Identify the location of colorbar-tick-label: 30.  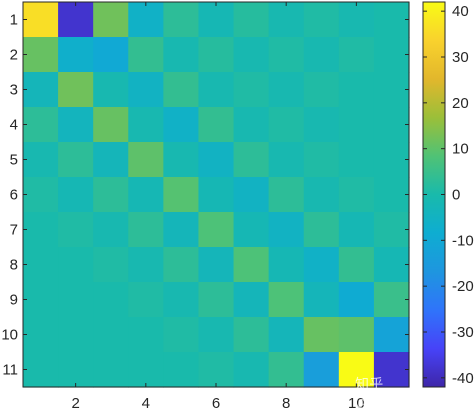
(460, 57).